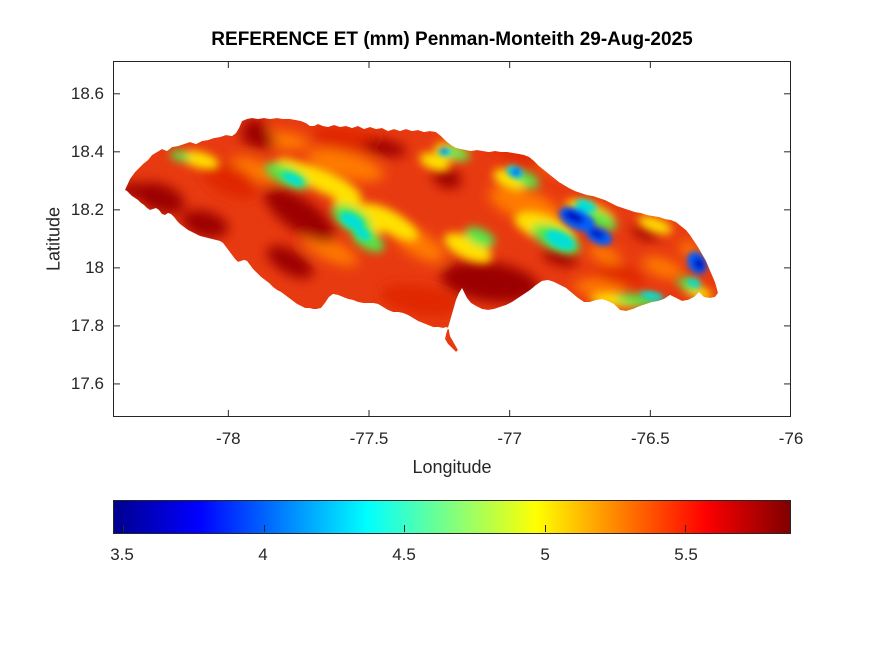 The width and height of the screenshot is (875, 656). I want to click on x-axis-label: Longitude, so click(452, 467).